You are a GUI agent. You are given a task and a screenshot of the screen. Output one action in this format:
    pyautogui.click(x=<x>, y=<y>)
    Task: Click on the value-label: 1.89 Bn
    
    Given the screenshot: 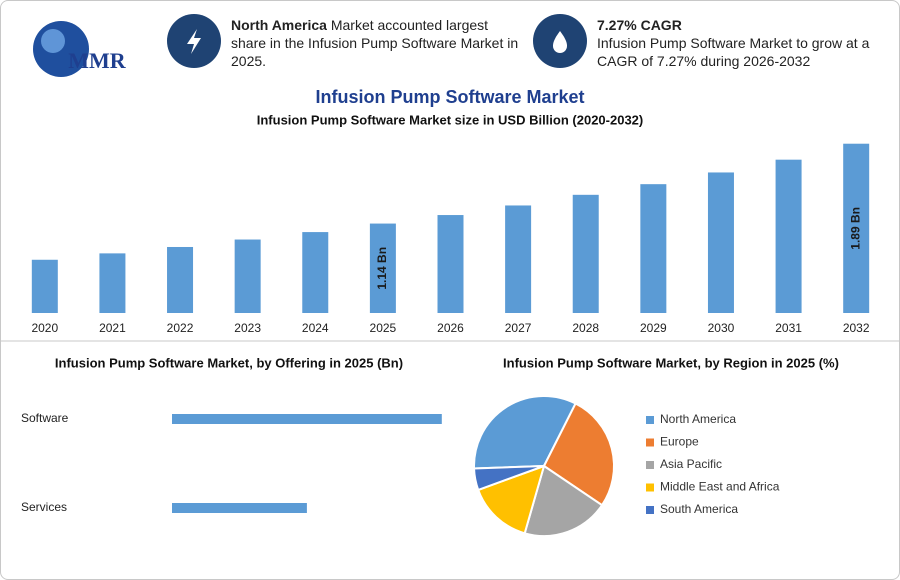 What is the action you would take?
    pyautogui.click(x=855, y=228)
    